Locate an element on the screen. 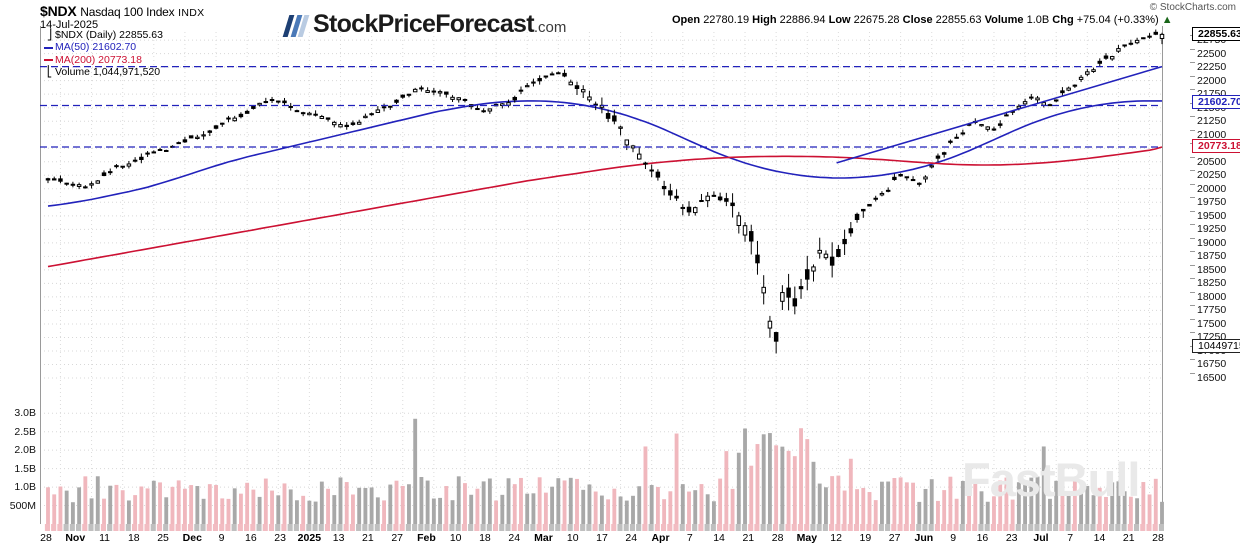 Image resolution: width=1240 pixels, height=546 pixels. candlestick-icon: ⎦ is located at coordinates (49, 35).